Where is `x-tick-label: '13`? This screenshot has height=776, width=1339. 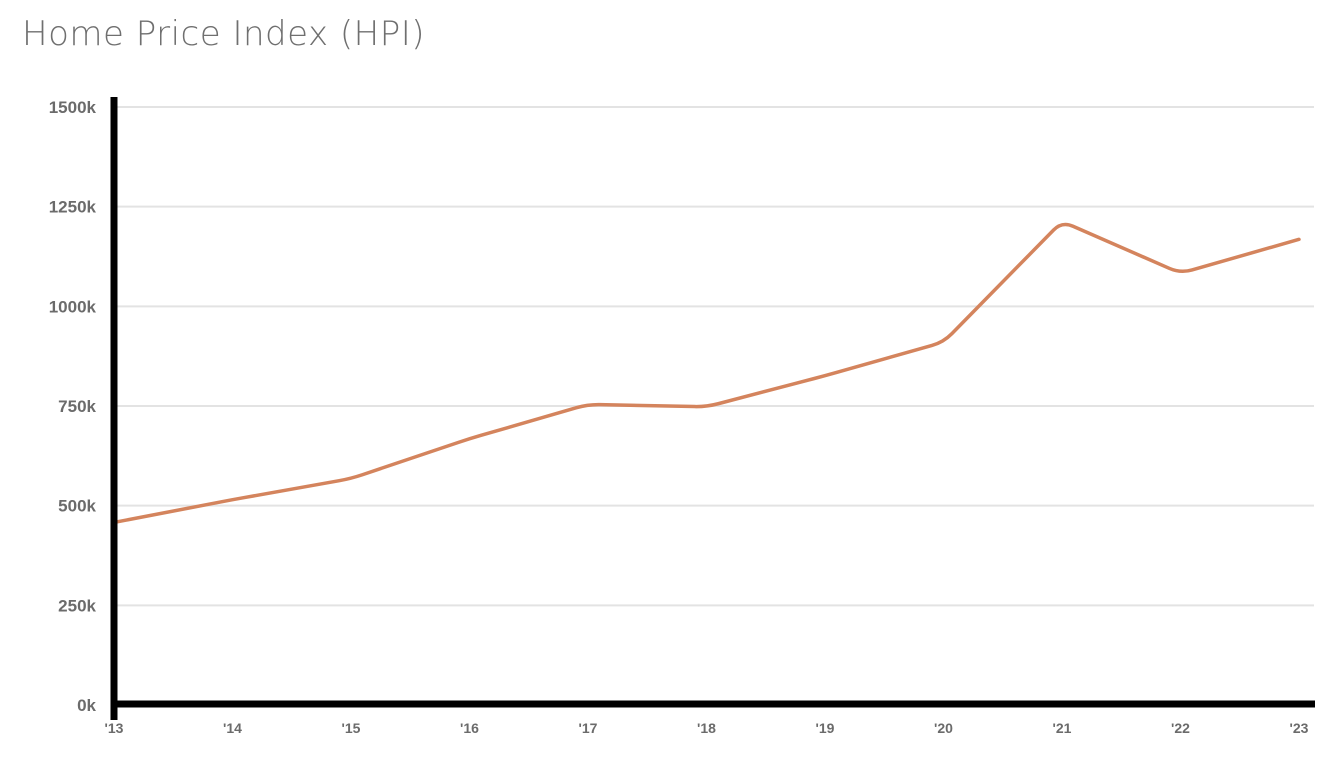 x-tick-label: '13 is located at coordinates (114, 728).